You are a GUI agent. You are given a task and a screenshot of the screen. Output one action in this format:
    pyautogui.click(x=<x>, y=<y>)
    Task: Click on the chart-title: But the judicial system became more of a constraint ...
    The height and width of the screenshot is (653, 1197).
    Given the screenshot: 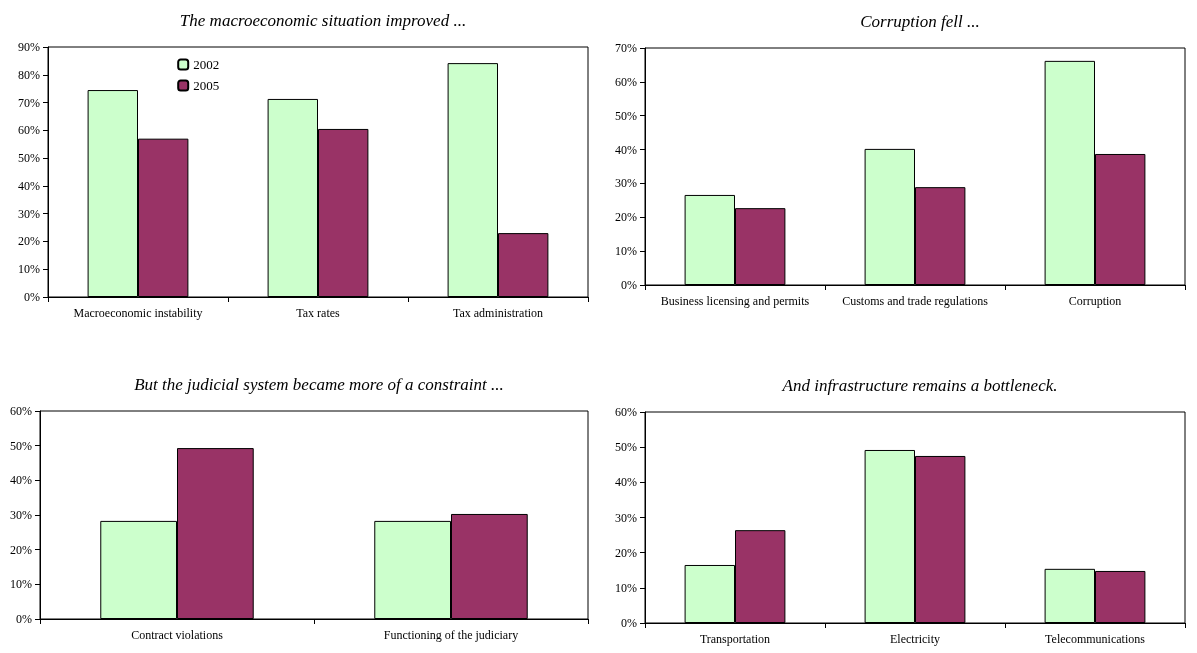 What is the action you would take?
    pyautogui.click(x=319, y=384)
    